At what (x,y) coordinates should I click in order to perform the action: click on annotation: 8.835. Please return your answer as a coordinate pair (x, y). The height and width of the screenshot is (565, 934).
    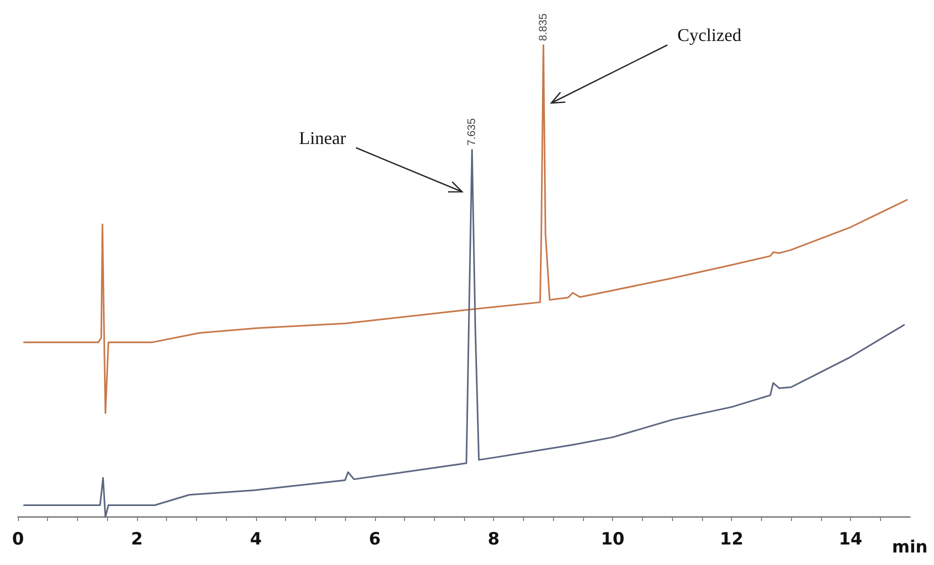
    Looking at the image, I should click on (543, 27).